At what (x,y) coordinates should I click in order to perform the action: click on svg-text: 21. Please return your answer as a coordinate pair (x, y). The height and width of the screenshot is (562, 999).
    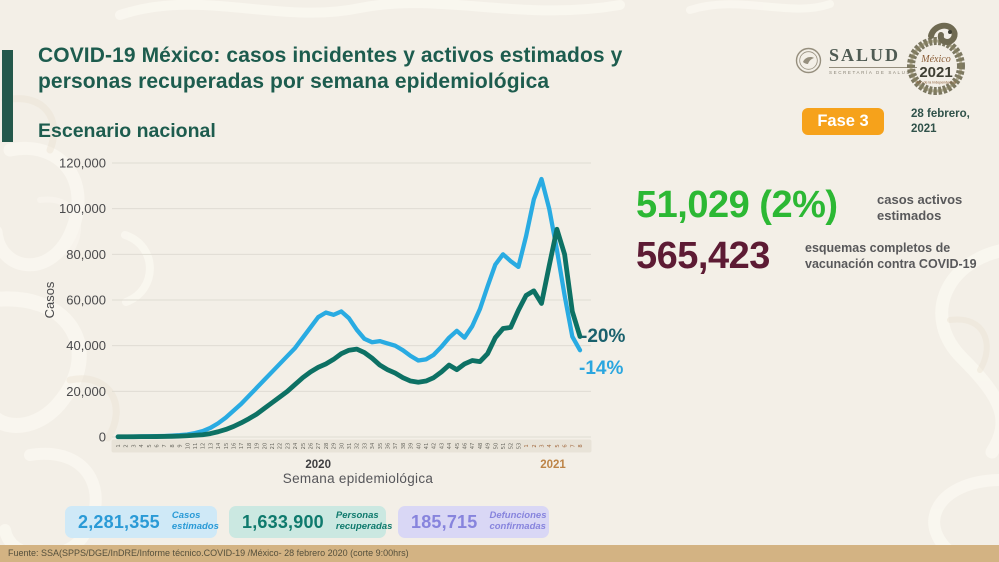
    Looking at the image, I should click on (273, 446).